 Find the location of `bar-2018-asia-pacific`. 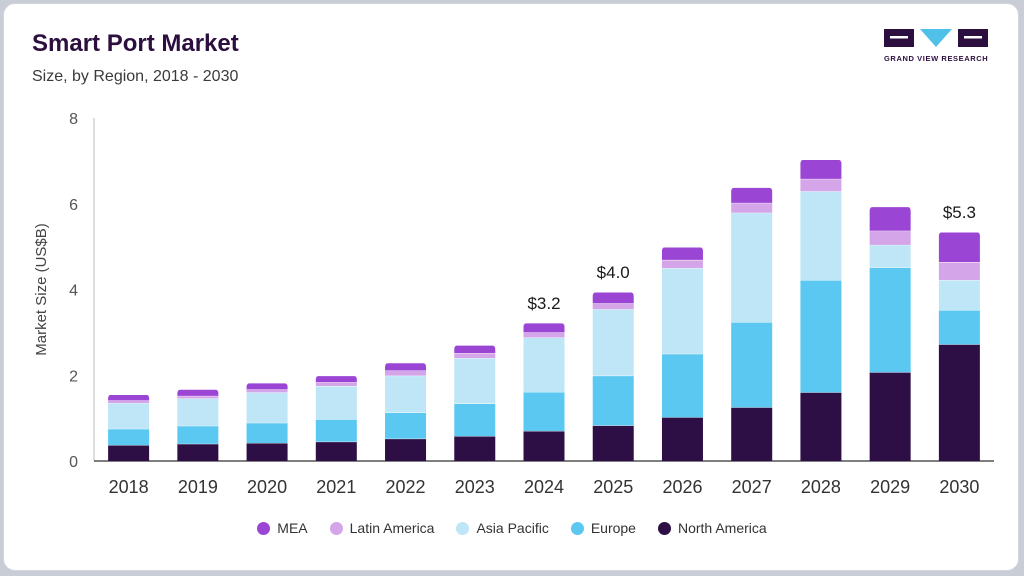

bar-2018-asia-pacific is located at coordinates (129, 416).